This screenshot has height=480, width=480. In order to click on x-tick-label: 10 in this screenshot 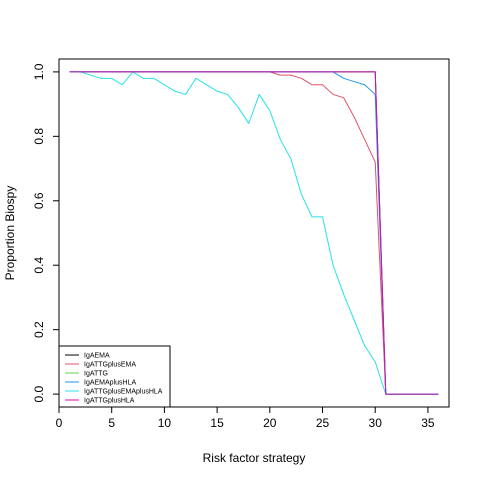, I will do `click(165, 423)`.